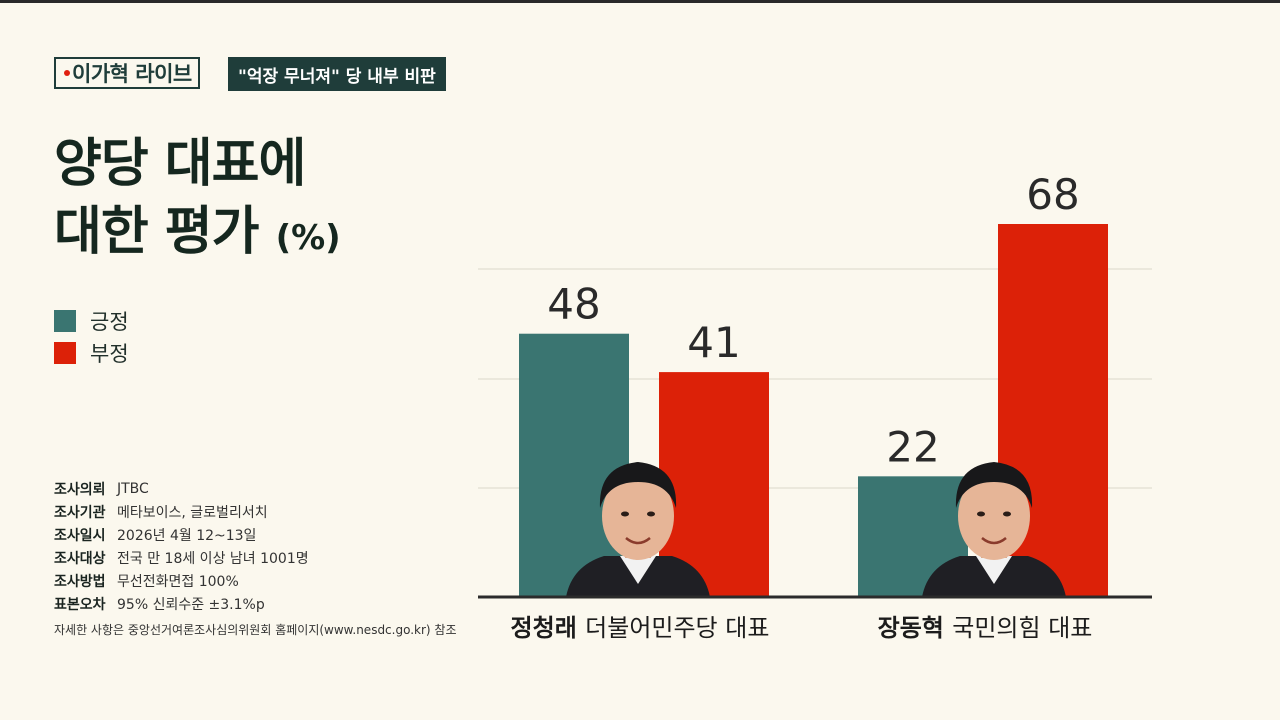  Describe the element at coordinates (67, 73) in the screenshot. I see `logo-dot-icon` at that location.